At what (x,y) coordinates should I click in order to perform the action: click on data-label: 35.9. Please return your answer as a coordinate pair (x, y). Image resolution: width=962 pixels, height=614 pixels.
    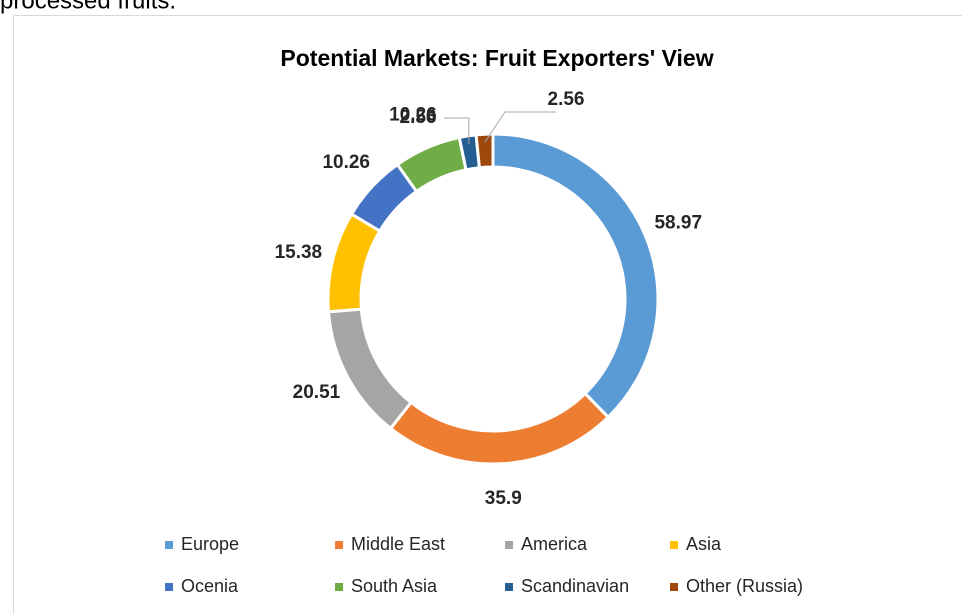
    Looking at the image, I should click on (503, 498).